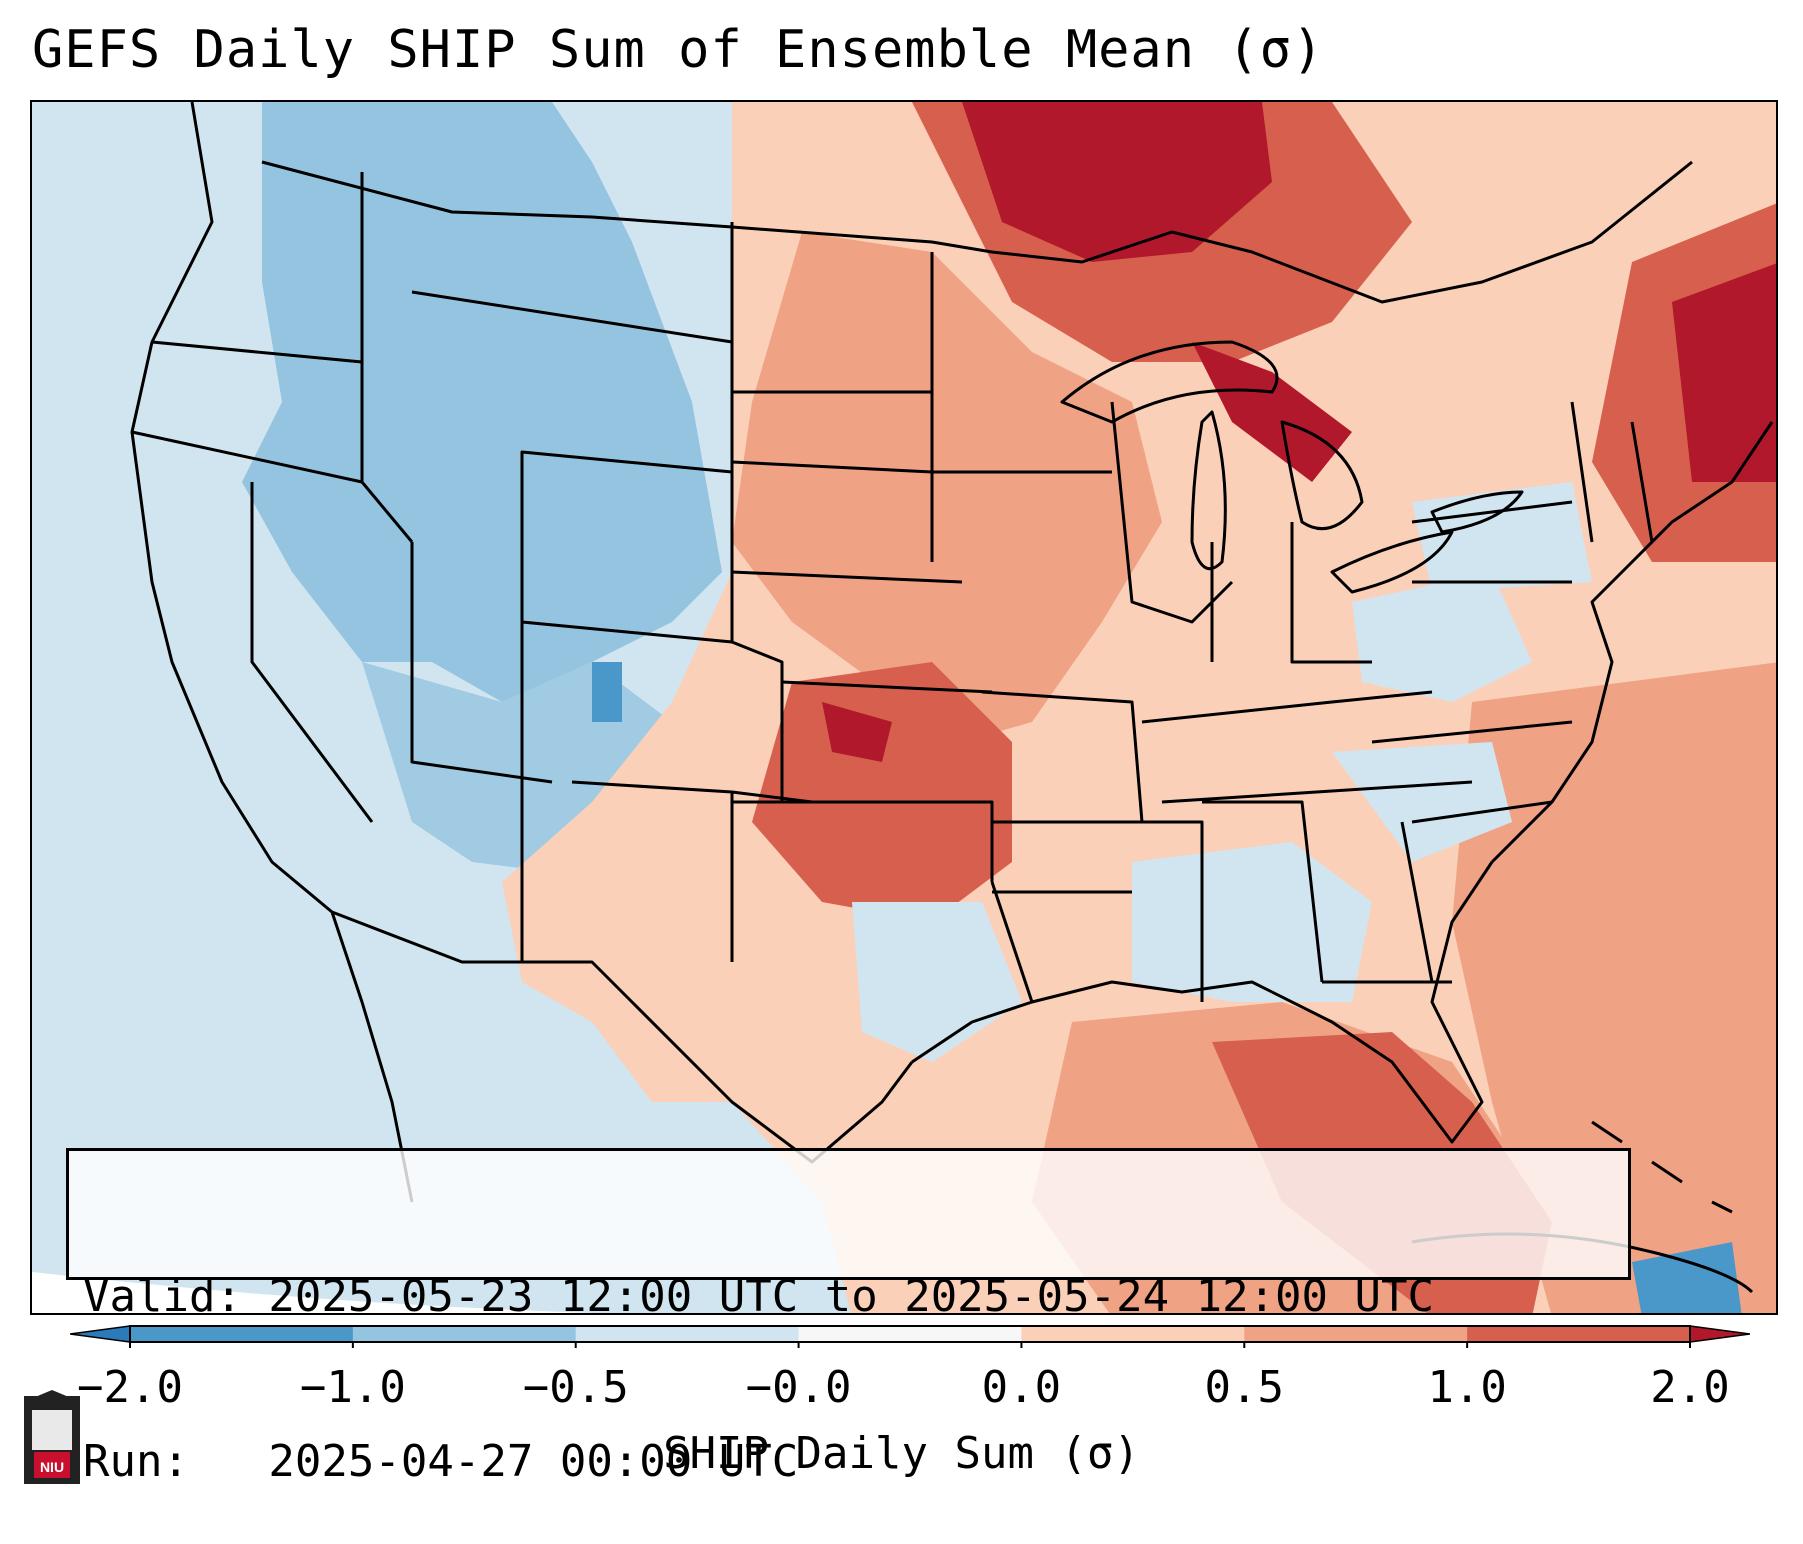 The width and height of the screenshot is (1803, 1544). Describe the element at coordinates (798, 1387) in the screenshot. I see `colorbar-tick-label: −0.0` at that location.